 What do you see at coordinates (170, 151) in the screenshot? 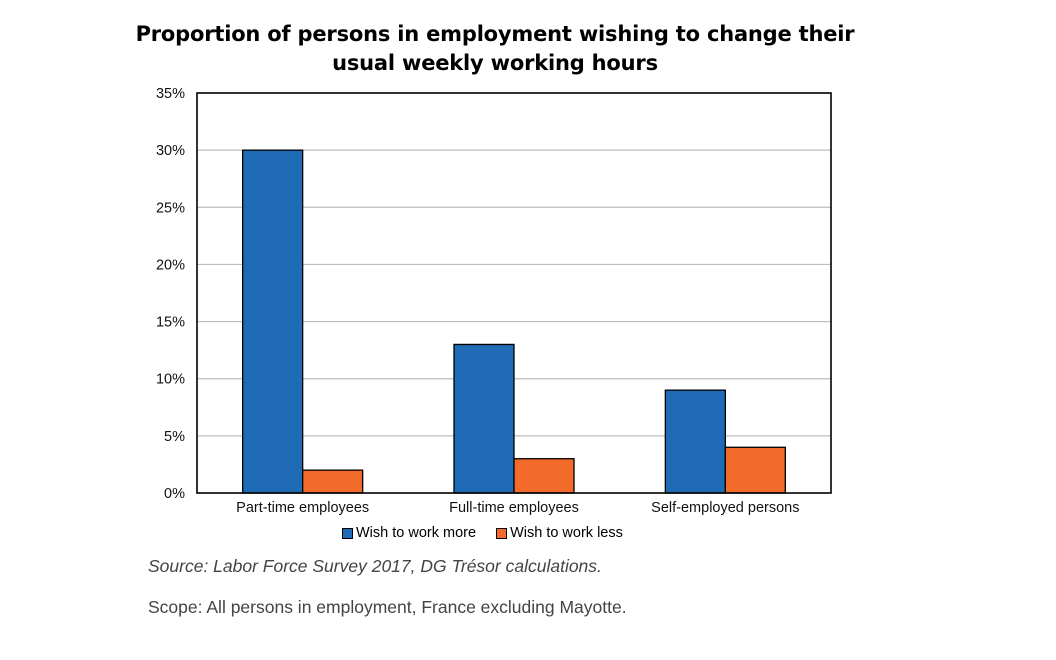
I see `y-tick-label: 30%` at bounding box center [170, 151].